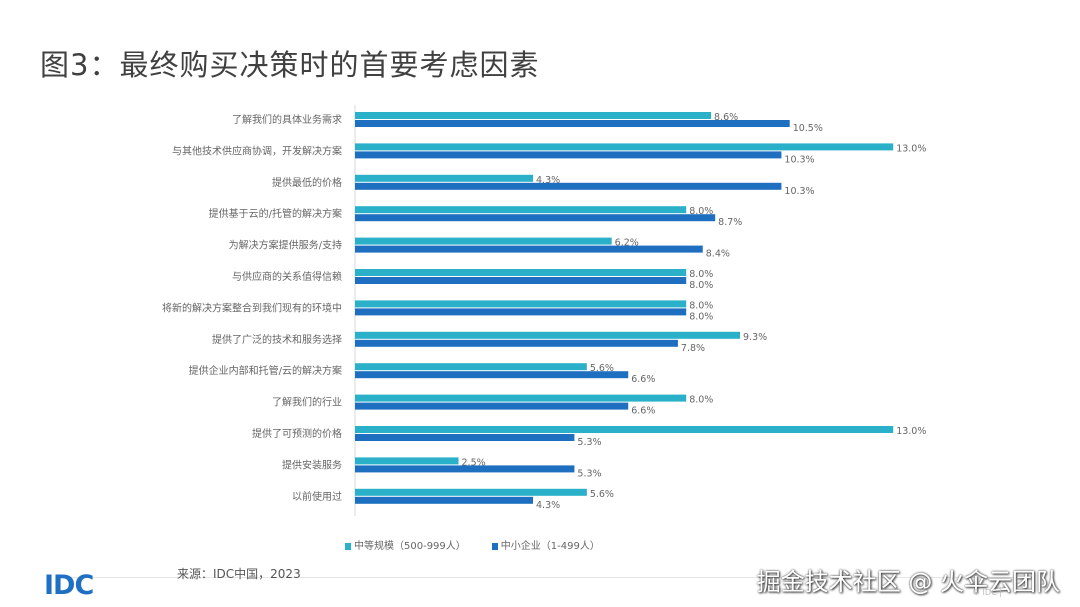  What do you see at coordinates (252, 307) in the screenshot?
I see `category-label: 将新的解决方案整合到我们现有的环境中` at bounding box center [252, 307].